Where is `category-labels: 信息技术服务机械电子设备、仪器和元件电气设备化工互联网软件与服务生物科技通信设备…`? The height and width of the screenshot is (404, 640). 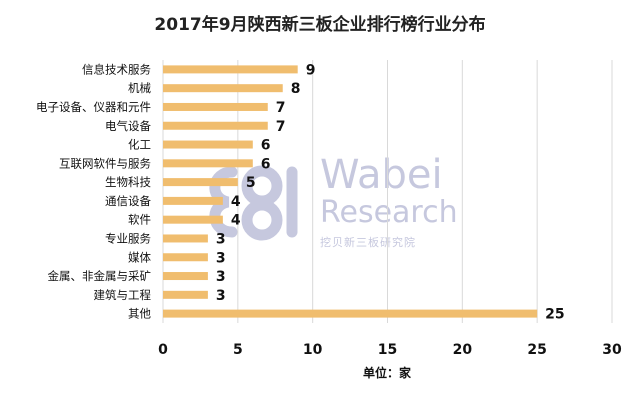 category-labels: 信息技术服务机械电子设备、仪器和元件电气设备化工互联网软件与服务生物科技通信设备… is located at coordinates (93, 191).